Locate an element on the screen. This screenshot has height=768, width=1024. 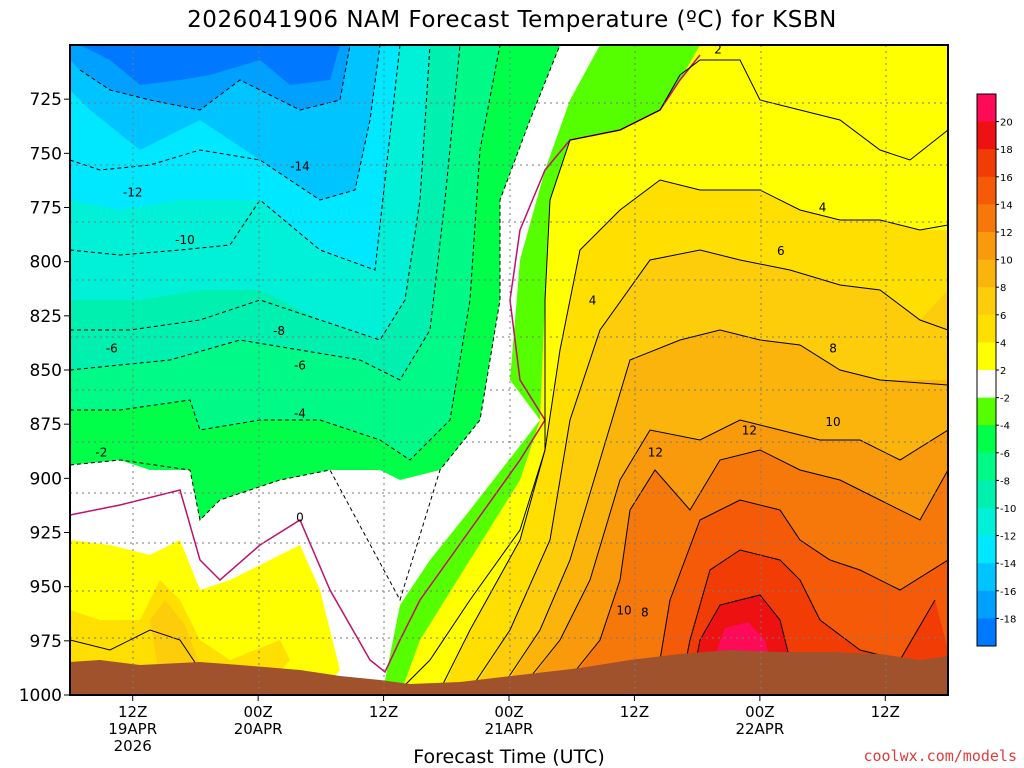
y-tick-label: 825 is located at coordinates (46, 317).